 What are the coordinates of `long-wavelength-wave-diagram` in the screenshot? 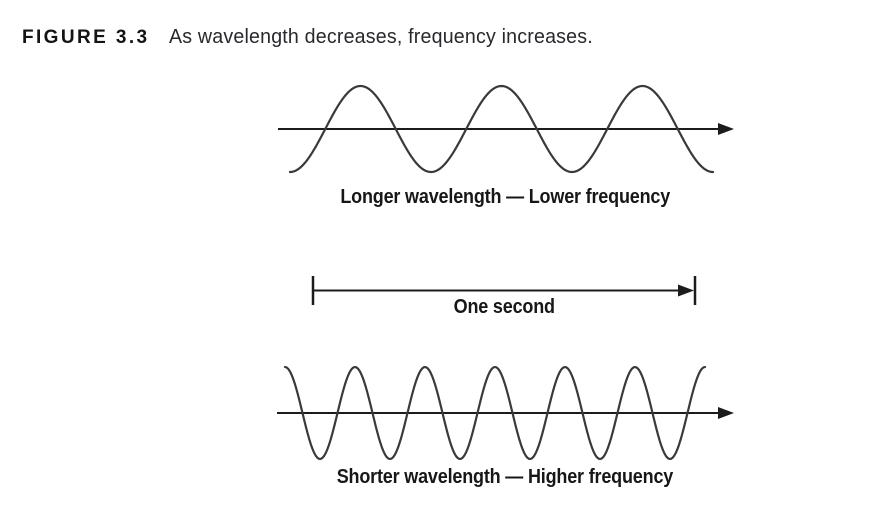 It's located at (506, 129).